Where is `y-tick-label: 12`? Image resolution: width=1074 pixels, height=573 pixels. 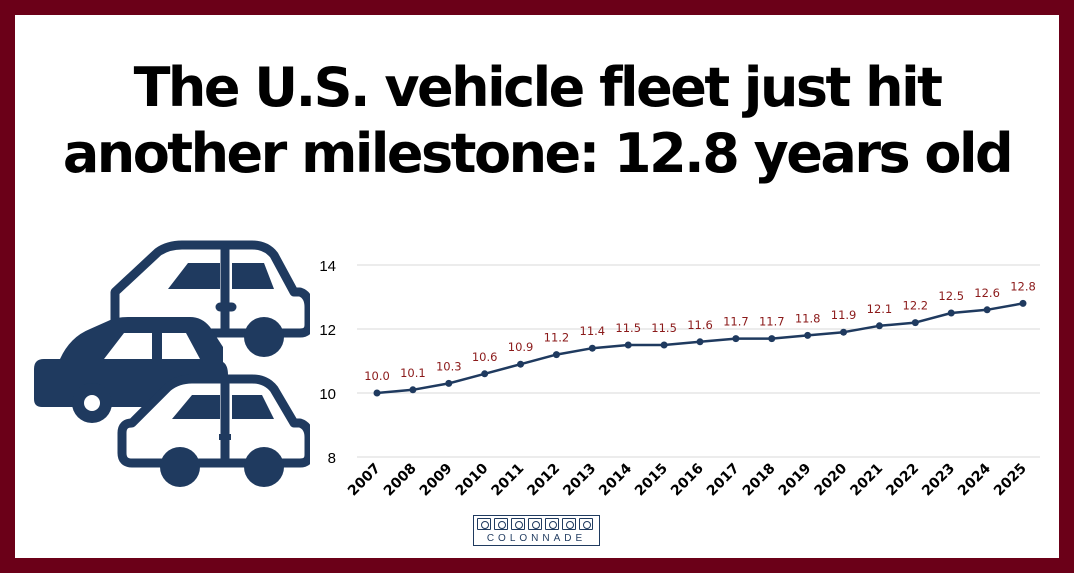 y-tick-label: 12 is located at coordinates (327, 330).